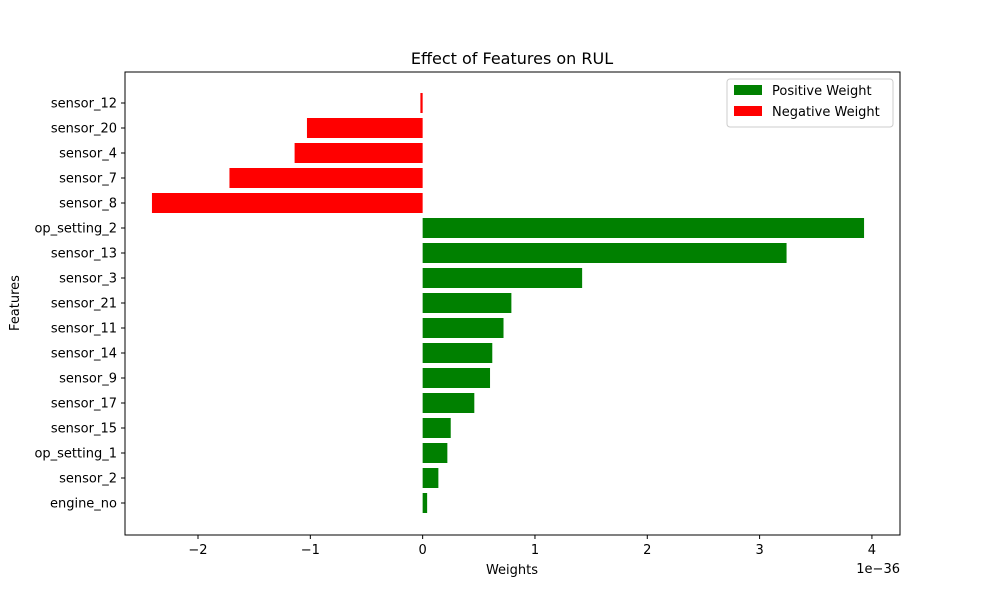 The image size is (1000, 600). I want to click on x-tick-label: 1, so click(535, 550).